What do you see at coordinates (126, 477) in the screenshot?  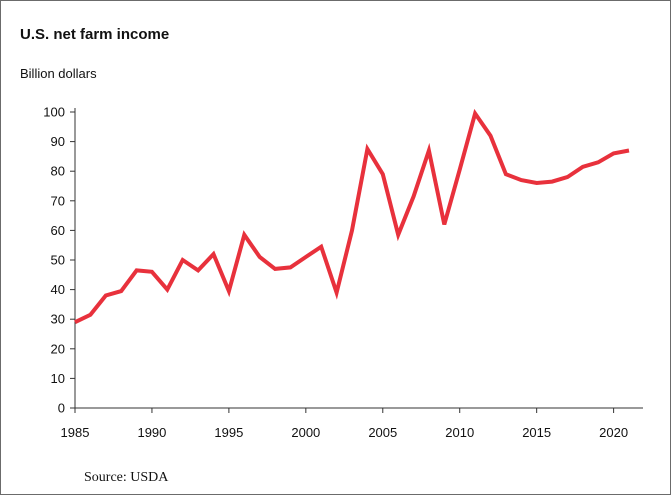 I see `source-note: Source: USDA` at bounding box center [126, 477].